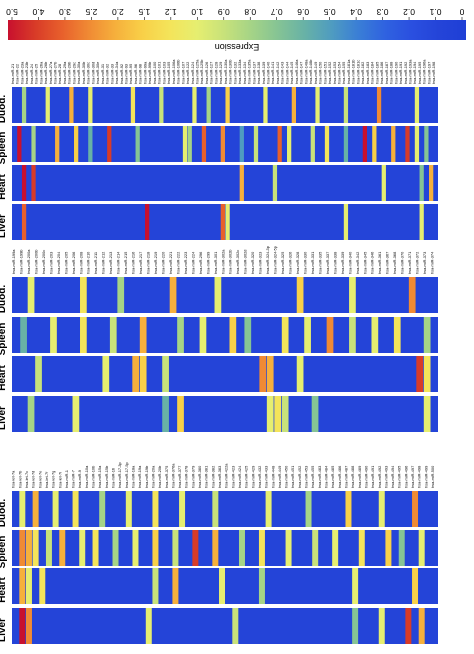 This screenshot has height=654, width=474. I want to click on mirna-label: hsa-miR-375, so click(166, 477).